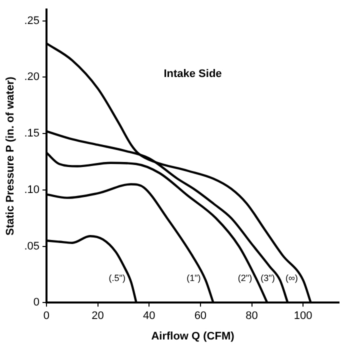  I want to click on series-label: (2"), so click(245, 278).